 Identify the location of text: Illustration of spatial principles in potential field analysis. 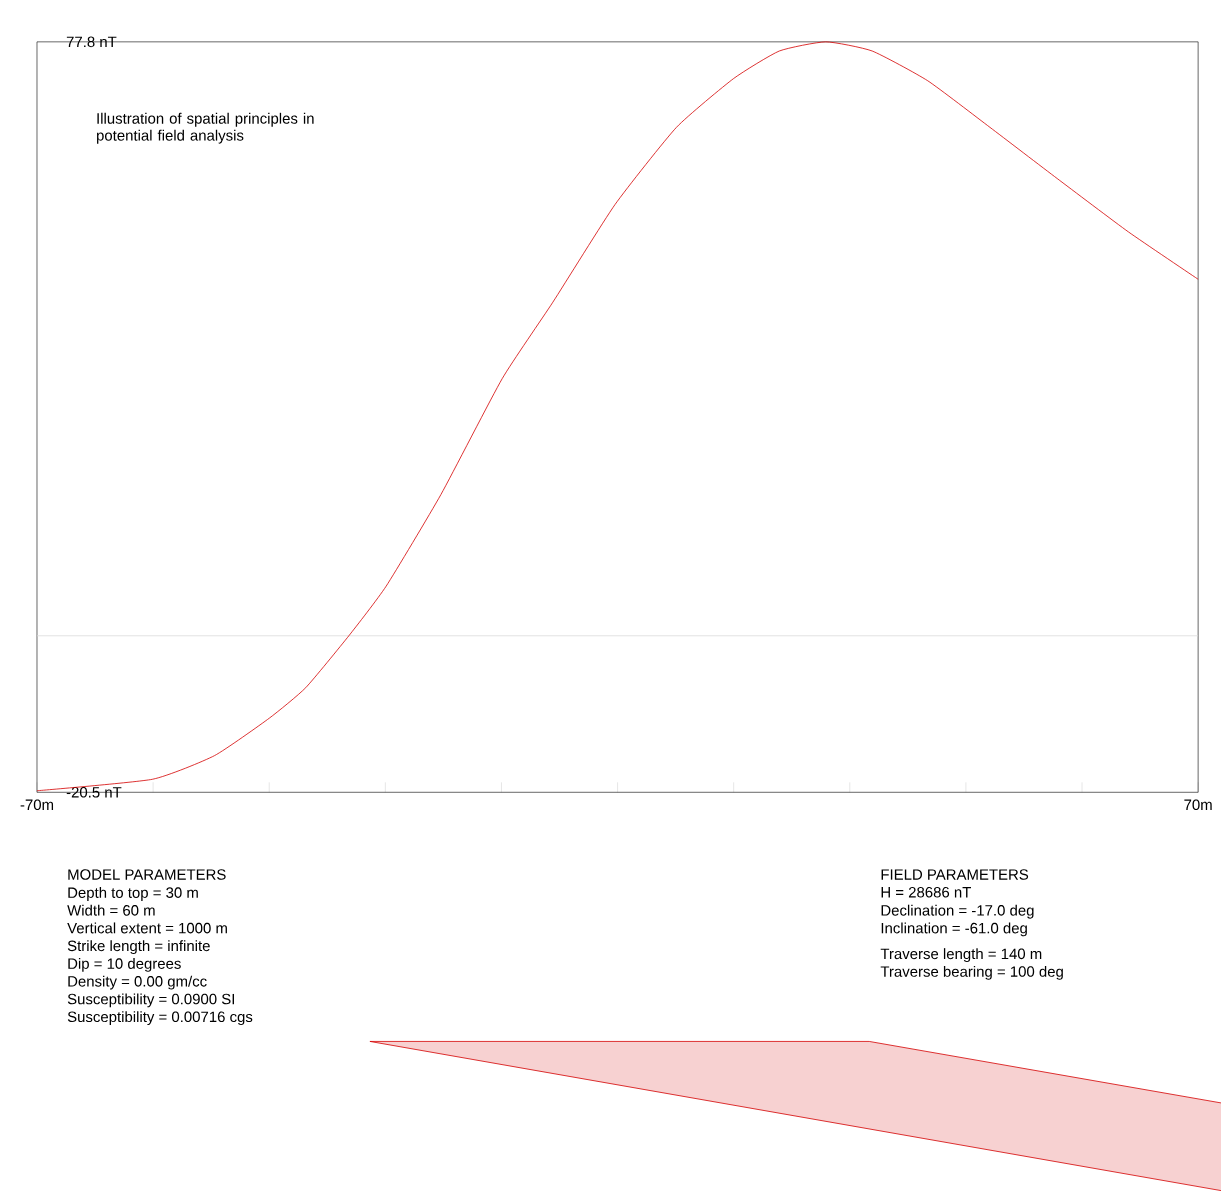
(205, 128).